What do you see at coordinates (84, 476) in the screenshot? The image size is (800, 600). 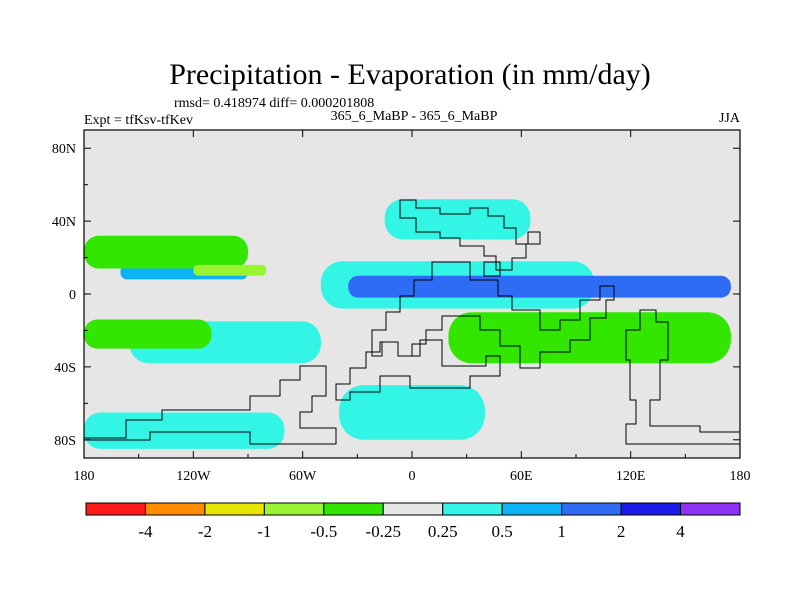 I see `x-tick-label-0: 180` at bounding box center [84, 476].